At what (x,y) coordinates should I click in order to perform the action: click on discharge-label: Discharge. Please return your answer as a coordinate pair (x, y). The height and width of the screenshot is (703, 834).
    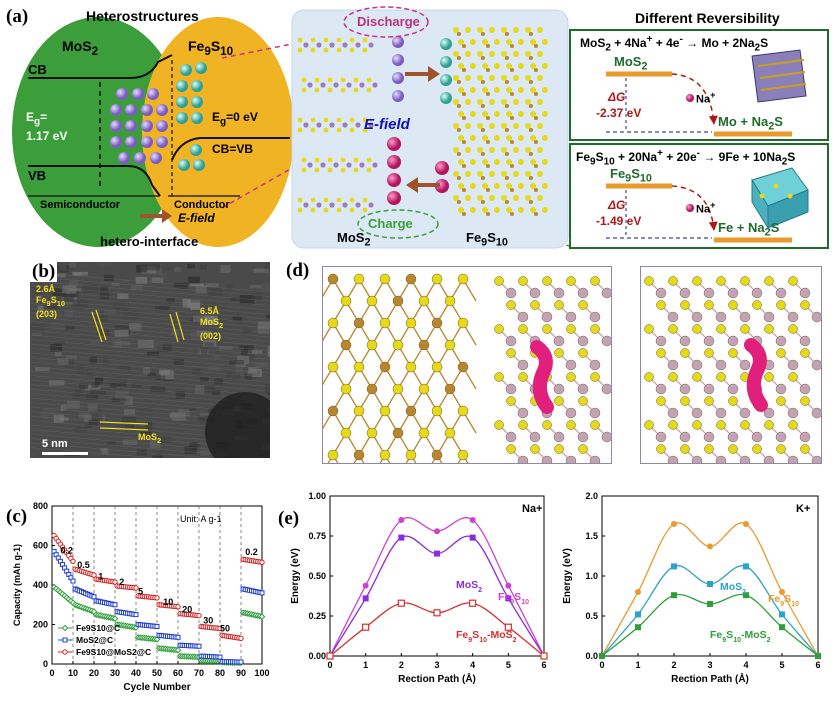
    Looking at the image, I should click on (388, 21).